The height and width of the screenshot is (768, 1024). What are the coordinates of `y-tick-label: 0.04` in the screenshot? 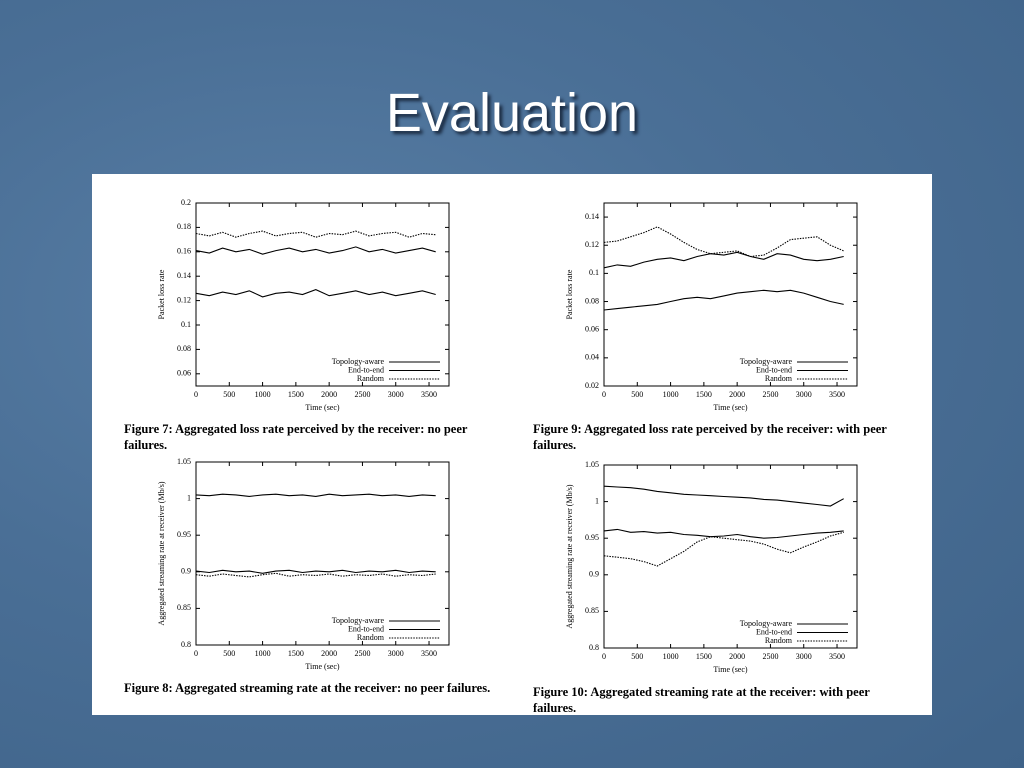 It's located at (592, 357).